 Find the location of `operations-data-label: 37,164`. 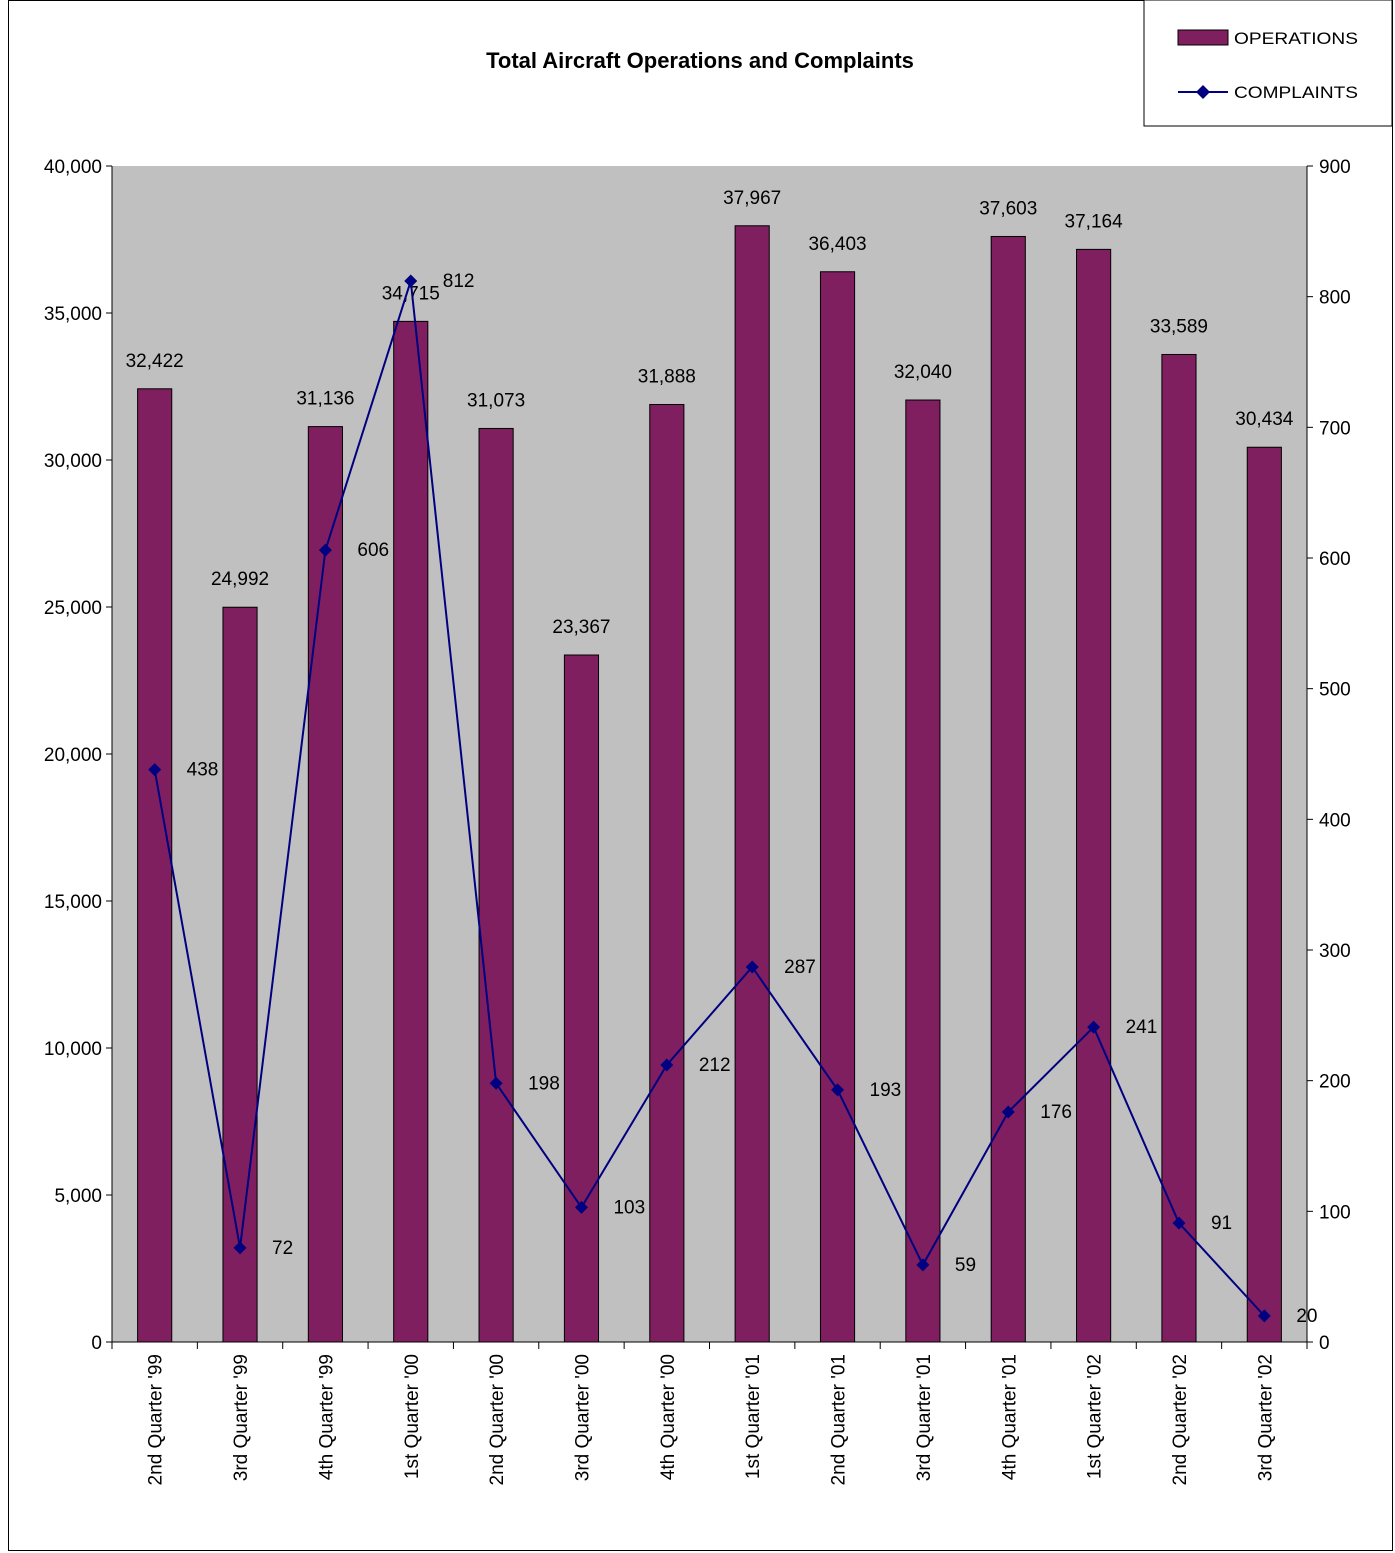

operations-data-label: 37,164 is located at coordinates (1094, 221).